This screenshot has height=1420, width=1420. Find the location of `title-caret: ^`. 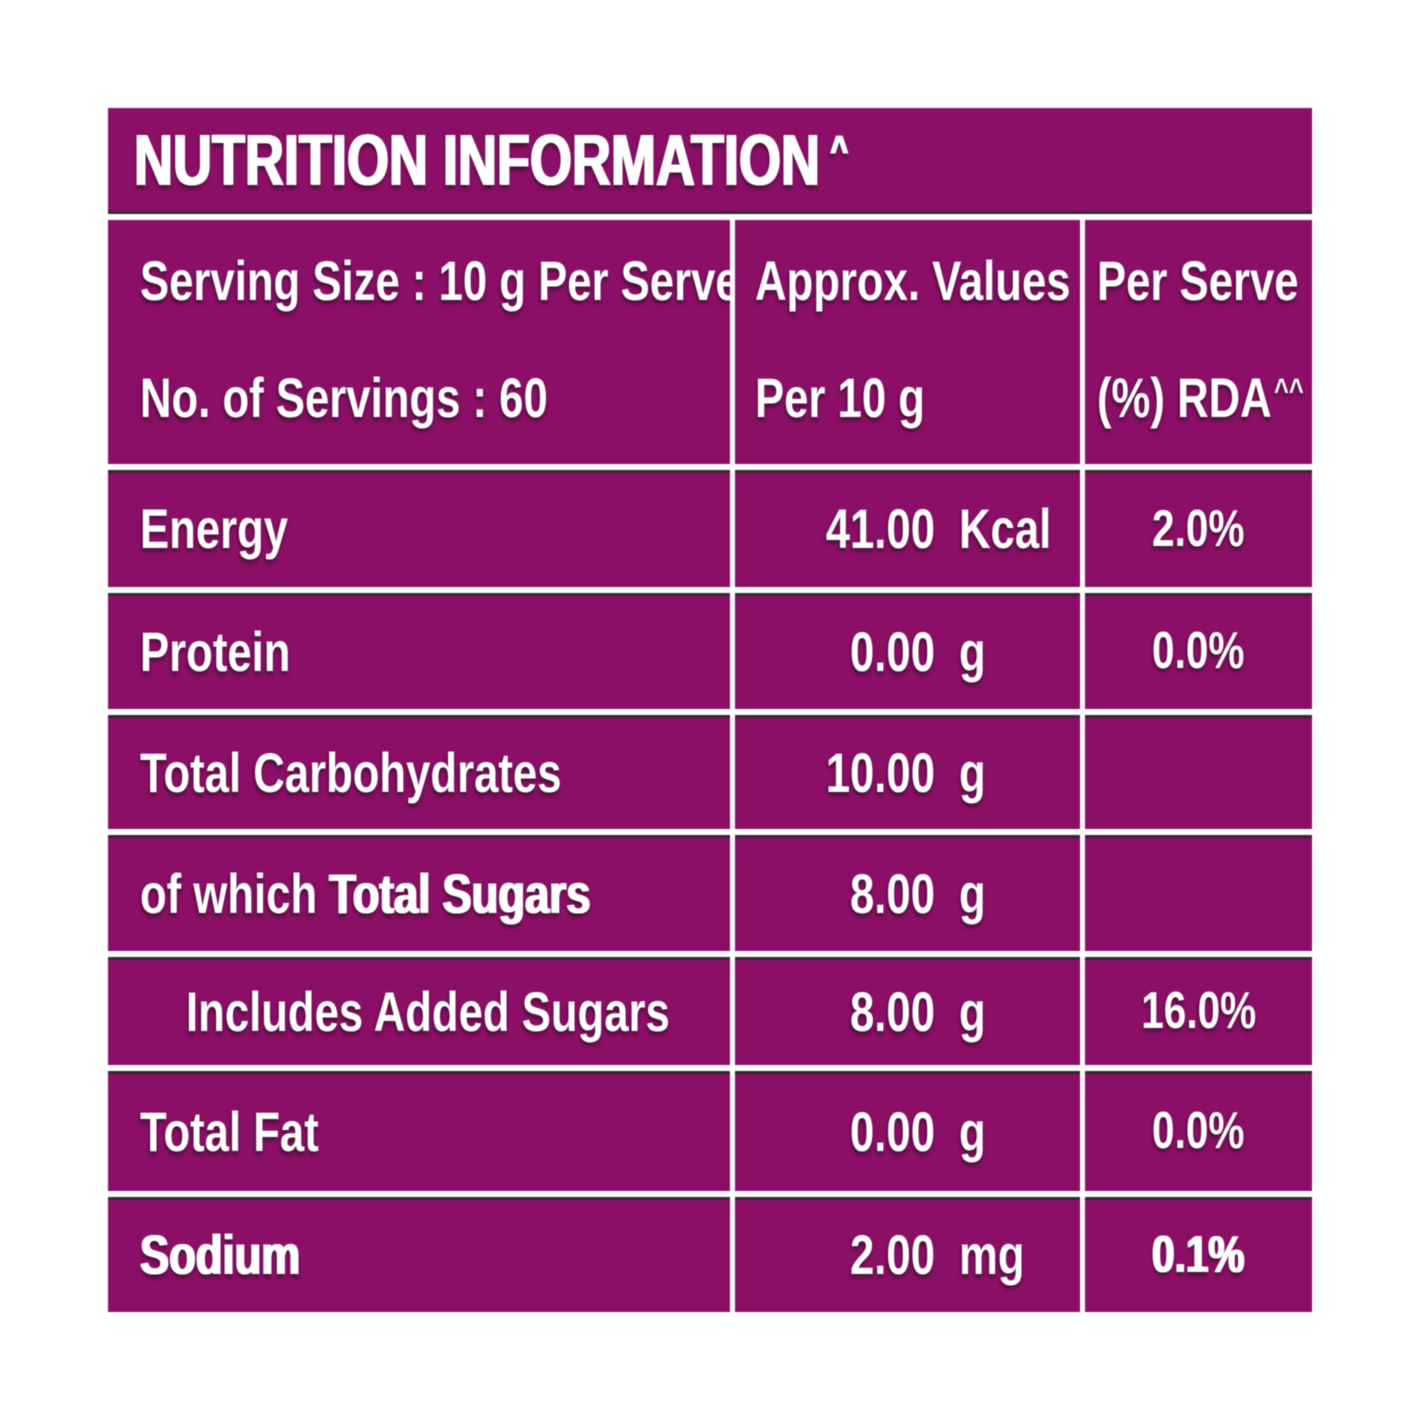

title-caret: ^ is located at coordinates (839, 150).